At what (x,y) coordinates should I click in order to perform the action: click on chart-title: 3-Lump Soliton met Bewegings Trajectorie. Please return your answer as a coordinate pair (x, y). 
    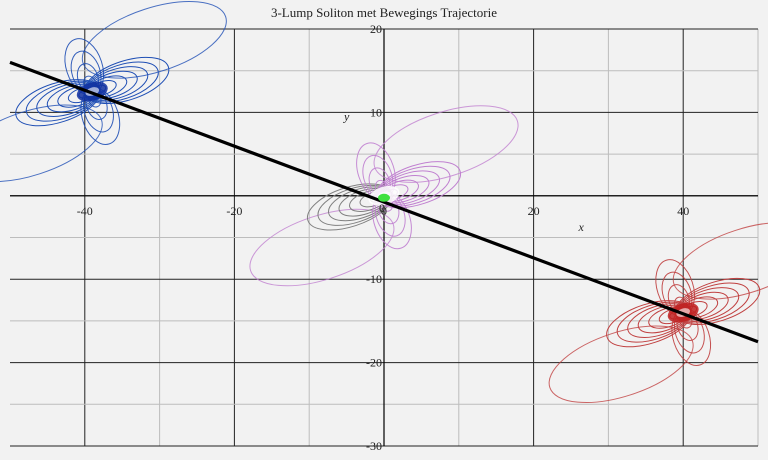
    Looking at the image, I should click on (384, 12).